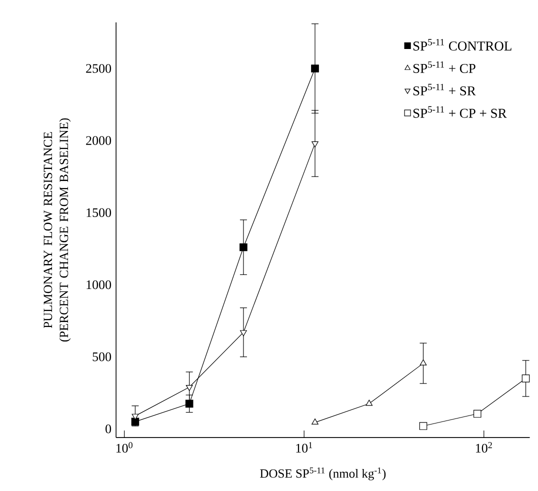 The height and width of the screenshot is (491, 538). I want to click on x-tick-label: 10$^{1}$, so click(304, 447).